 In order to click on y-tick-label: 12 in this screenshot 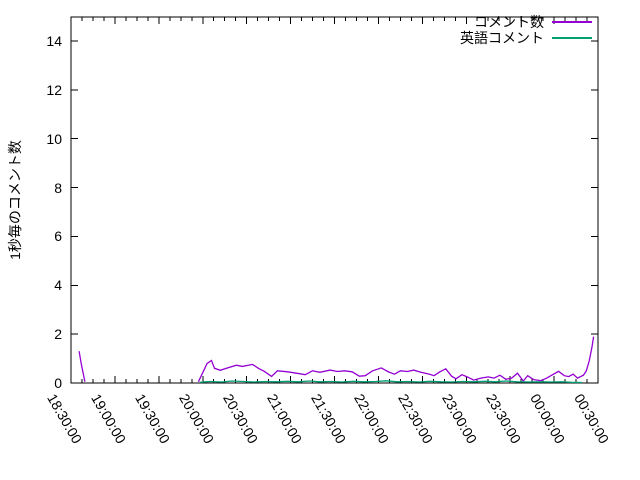, I will do `click(54, 89)`.